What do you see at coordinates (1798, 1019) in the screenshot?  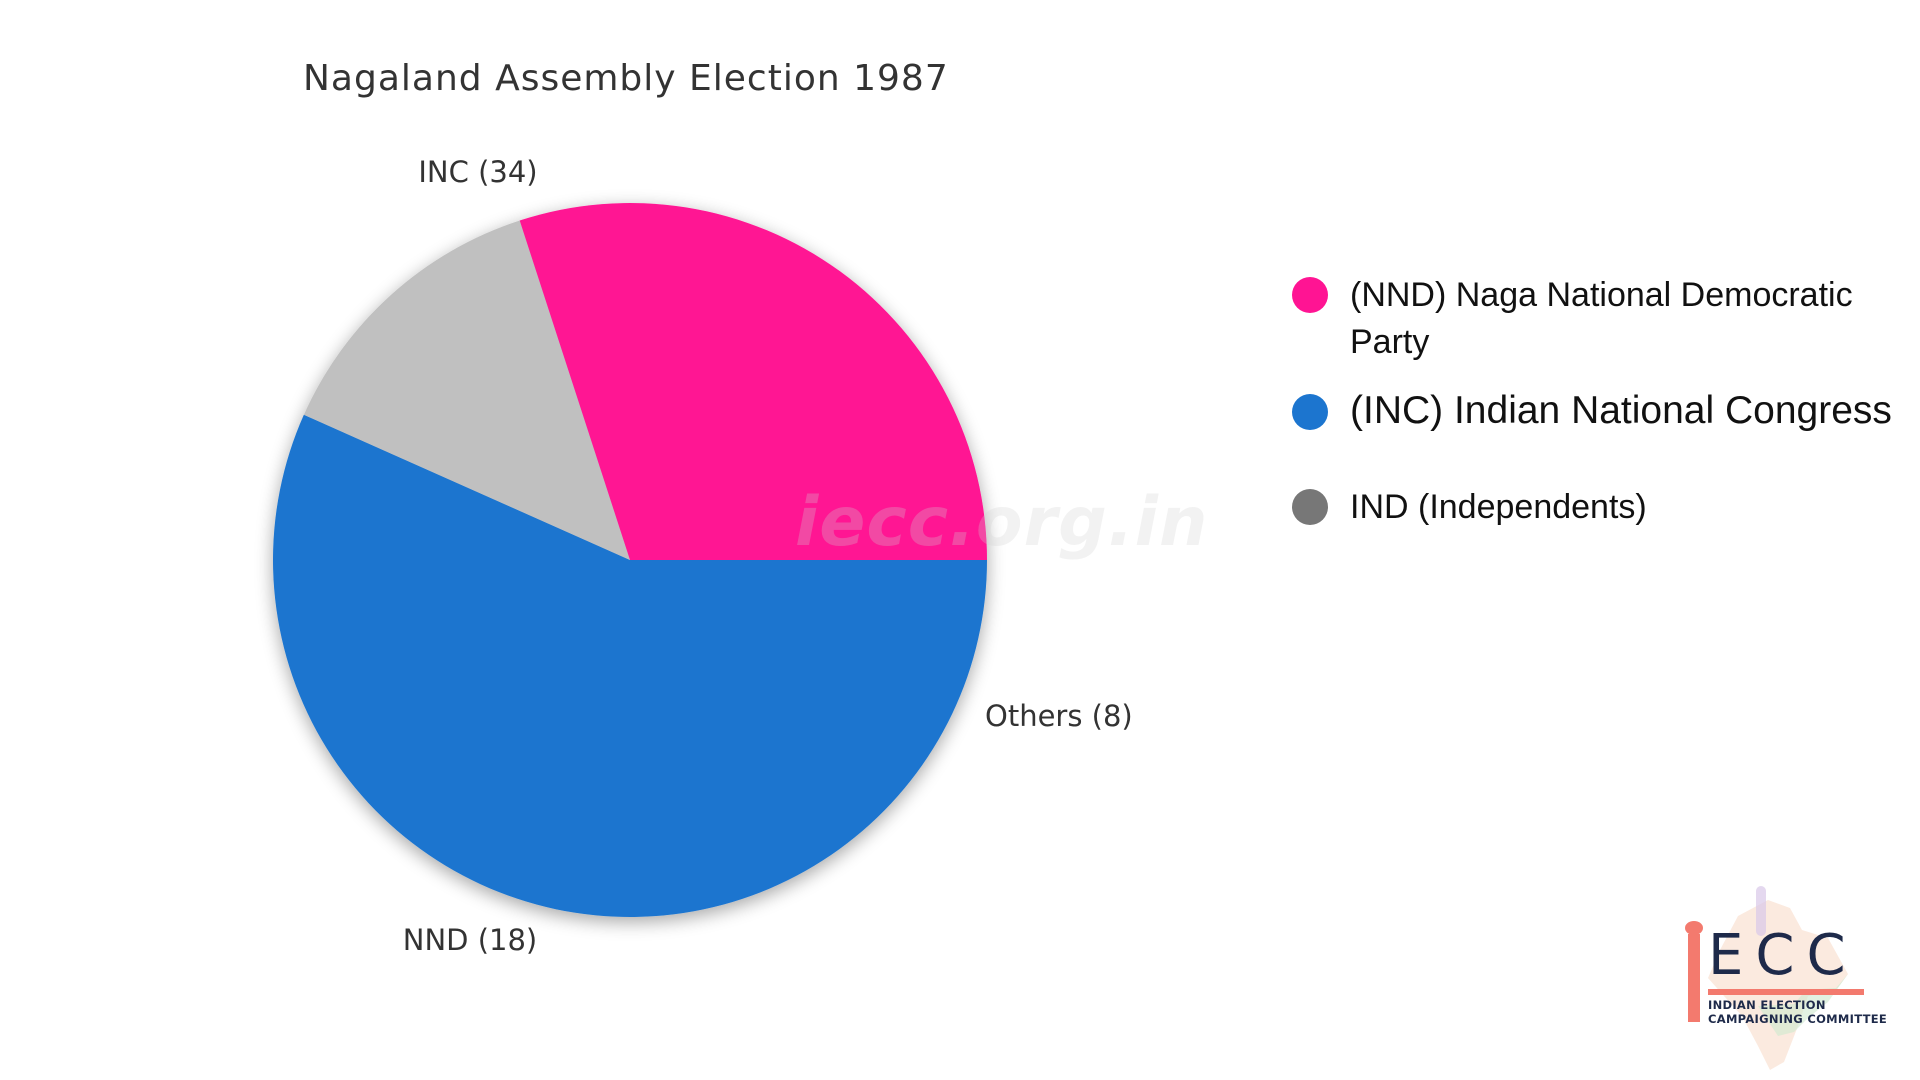 I see `logo-subtitle-line2: CAMPAIGNING COMMITTEE` at bounding box center [1798, 1019].